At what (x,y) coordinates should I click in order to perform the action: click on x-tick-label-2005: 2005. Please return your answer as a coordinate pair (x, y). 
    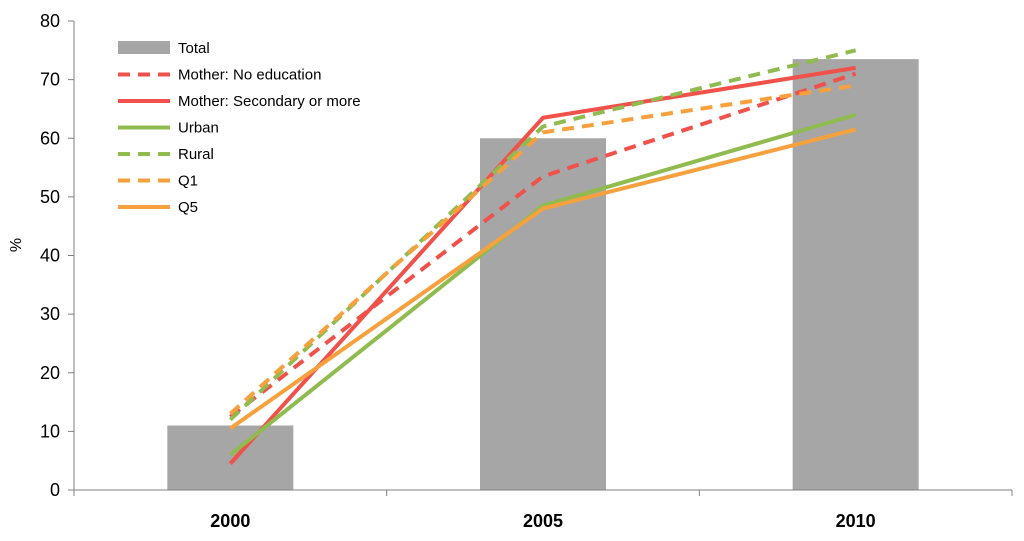
    Looking at the image, I should click on (543, 521).